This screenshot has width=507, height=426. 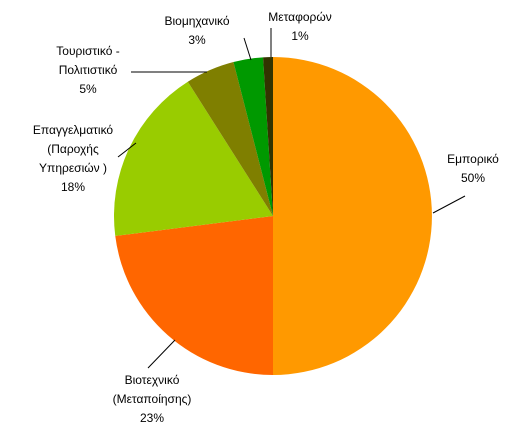 What do you see at coordinates (300, 27) in the screenshot?
I see `slice-label: Μεταφορών 1%` at bounding box center [300, 27].